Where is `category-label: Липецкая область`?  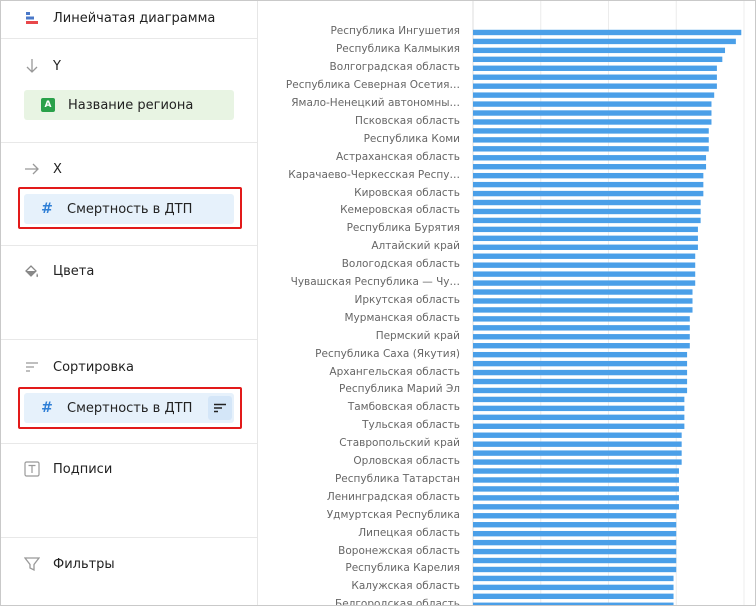 category-label: Липецкая область is located at coordinates (409, 532).